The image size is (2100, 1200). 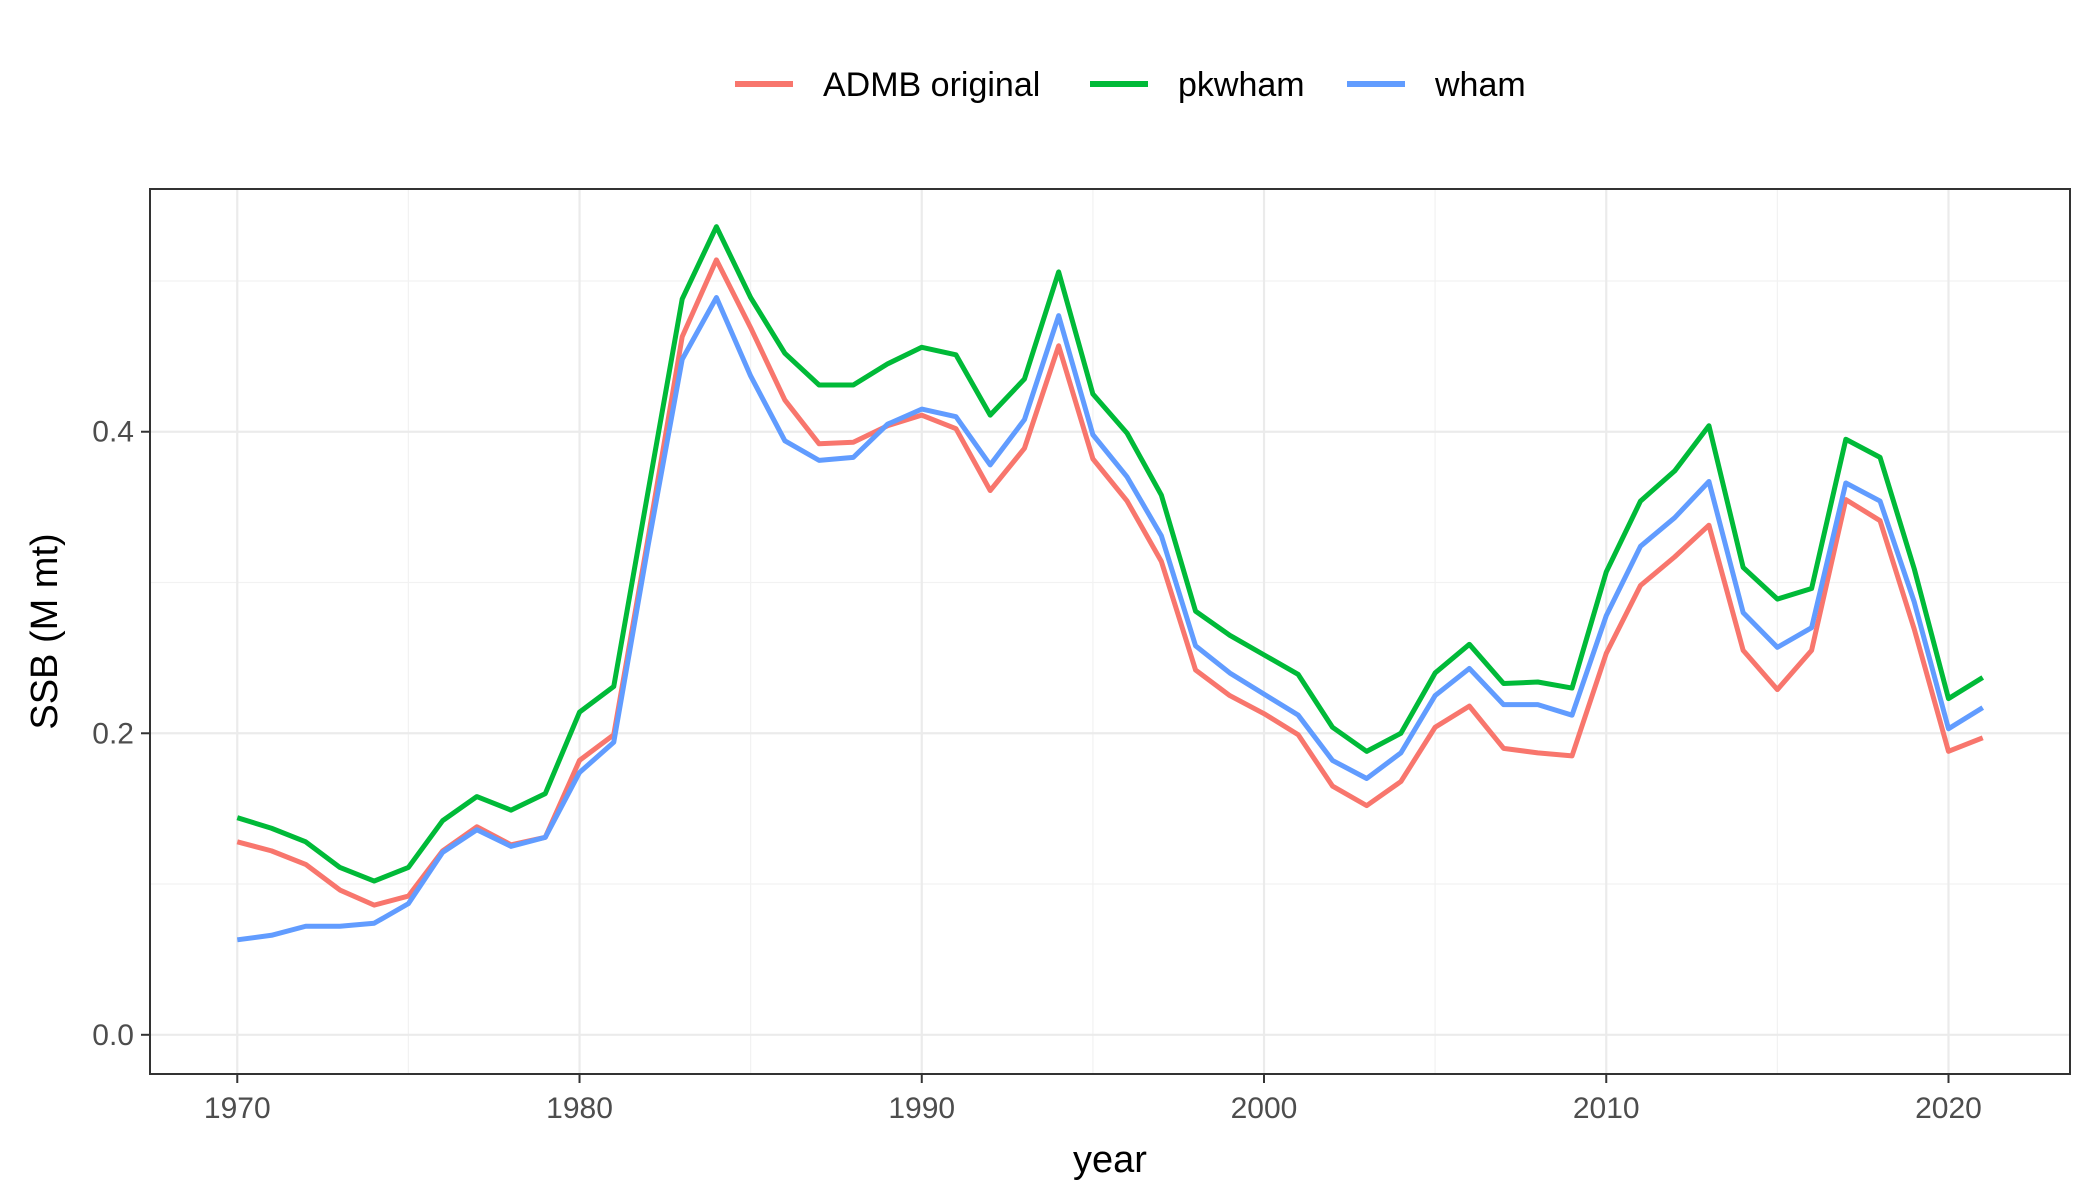 I want to click on y-tick-label: 0.0, so click(x=113, y=1035).